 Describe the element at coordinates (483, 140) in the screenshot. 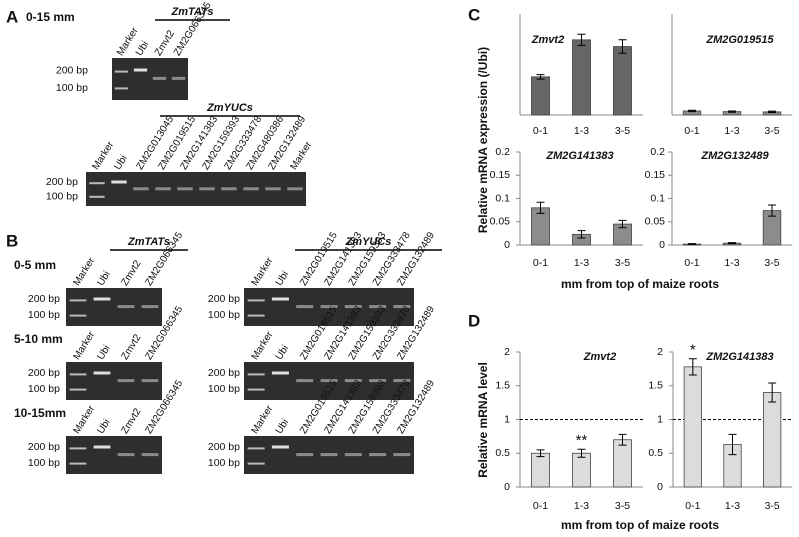

I see `y-axis-label: Relative mRNA expression (/Ubi)` at that location.